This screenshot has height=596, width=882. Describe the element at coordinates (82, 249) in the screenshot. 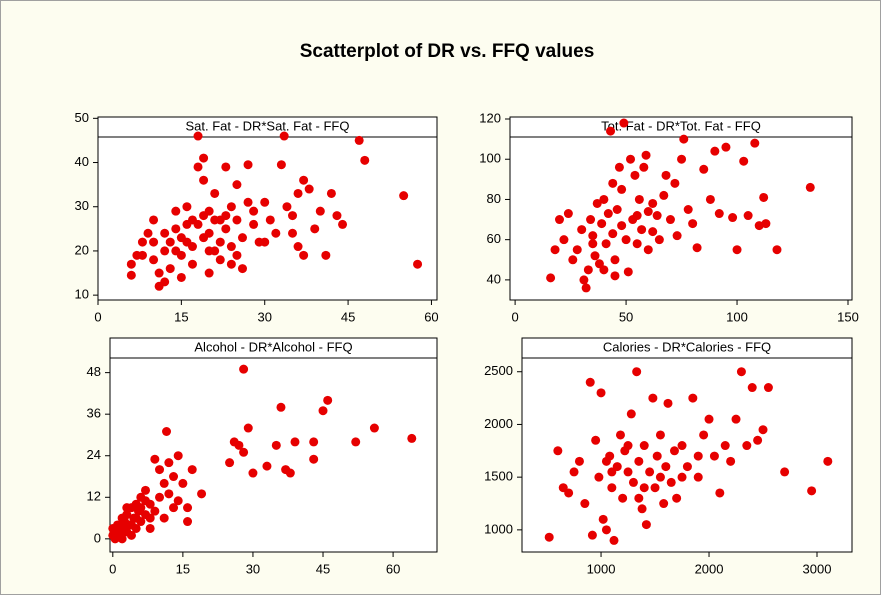

I see `y-tick-label: 20` at that location.